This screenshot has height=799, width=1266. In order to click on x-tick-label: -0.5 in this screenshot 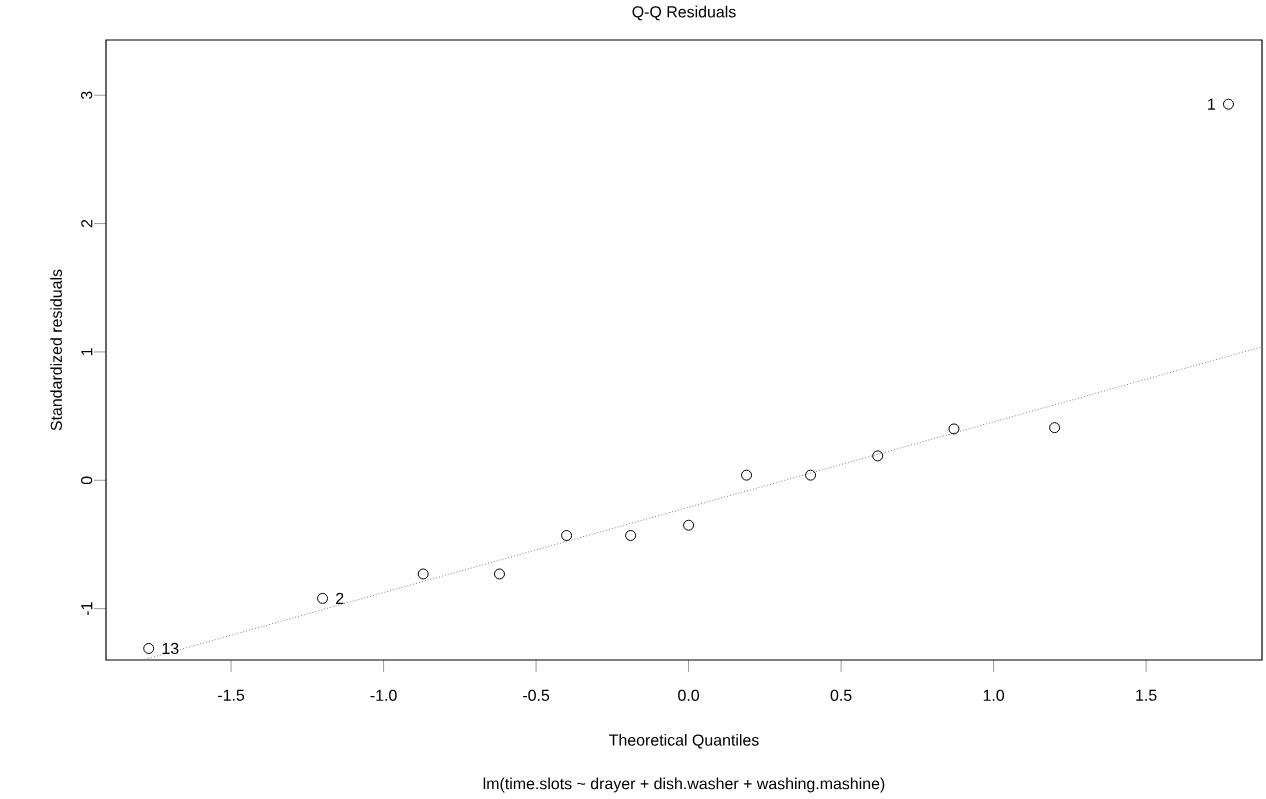, I will do `click(536, 695)`.